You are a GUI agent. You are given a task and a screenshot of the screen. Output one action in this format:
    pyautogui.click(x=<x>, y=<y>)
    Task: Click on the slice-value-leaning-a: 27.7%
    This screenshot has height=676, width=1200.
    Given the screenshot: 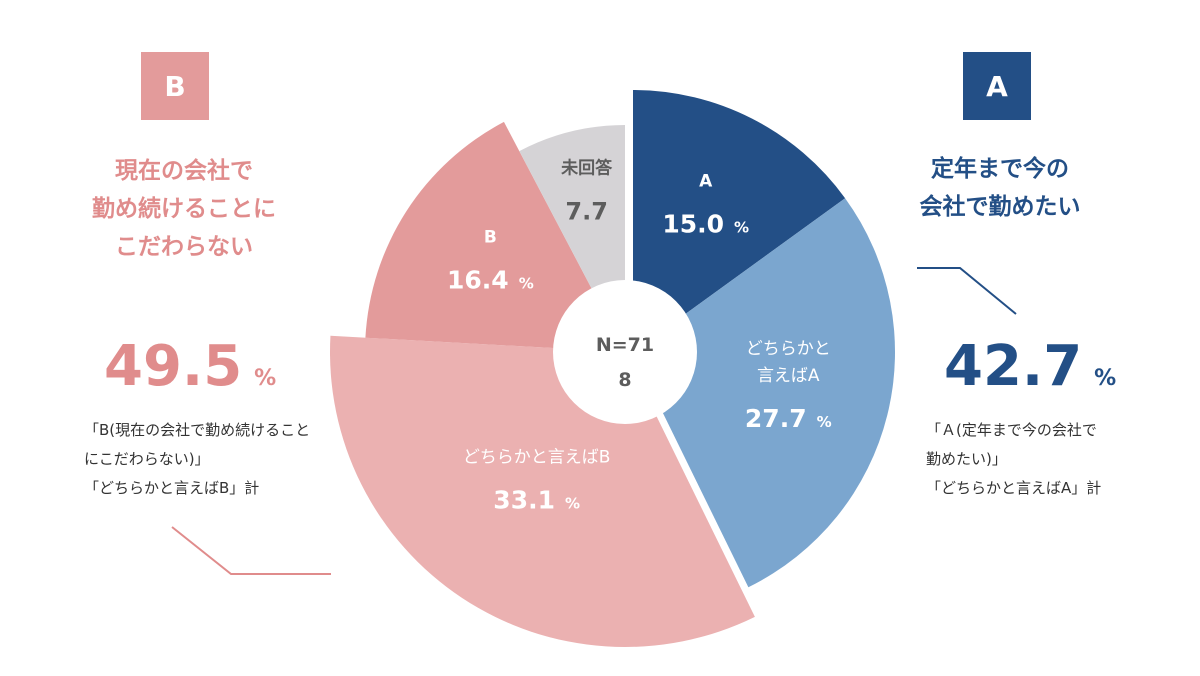 What is the action you would take?
    pyautogui.click(x=788, y=418)
    